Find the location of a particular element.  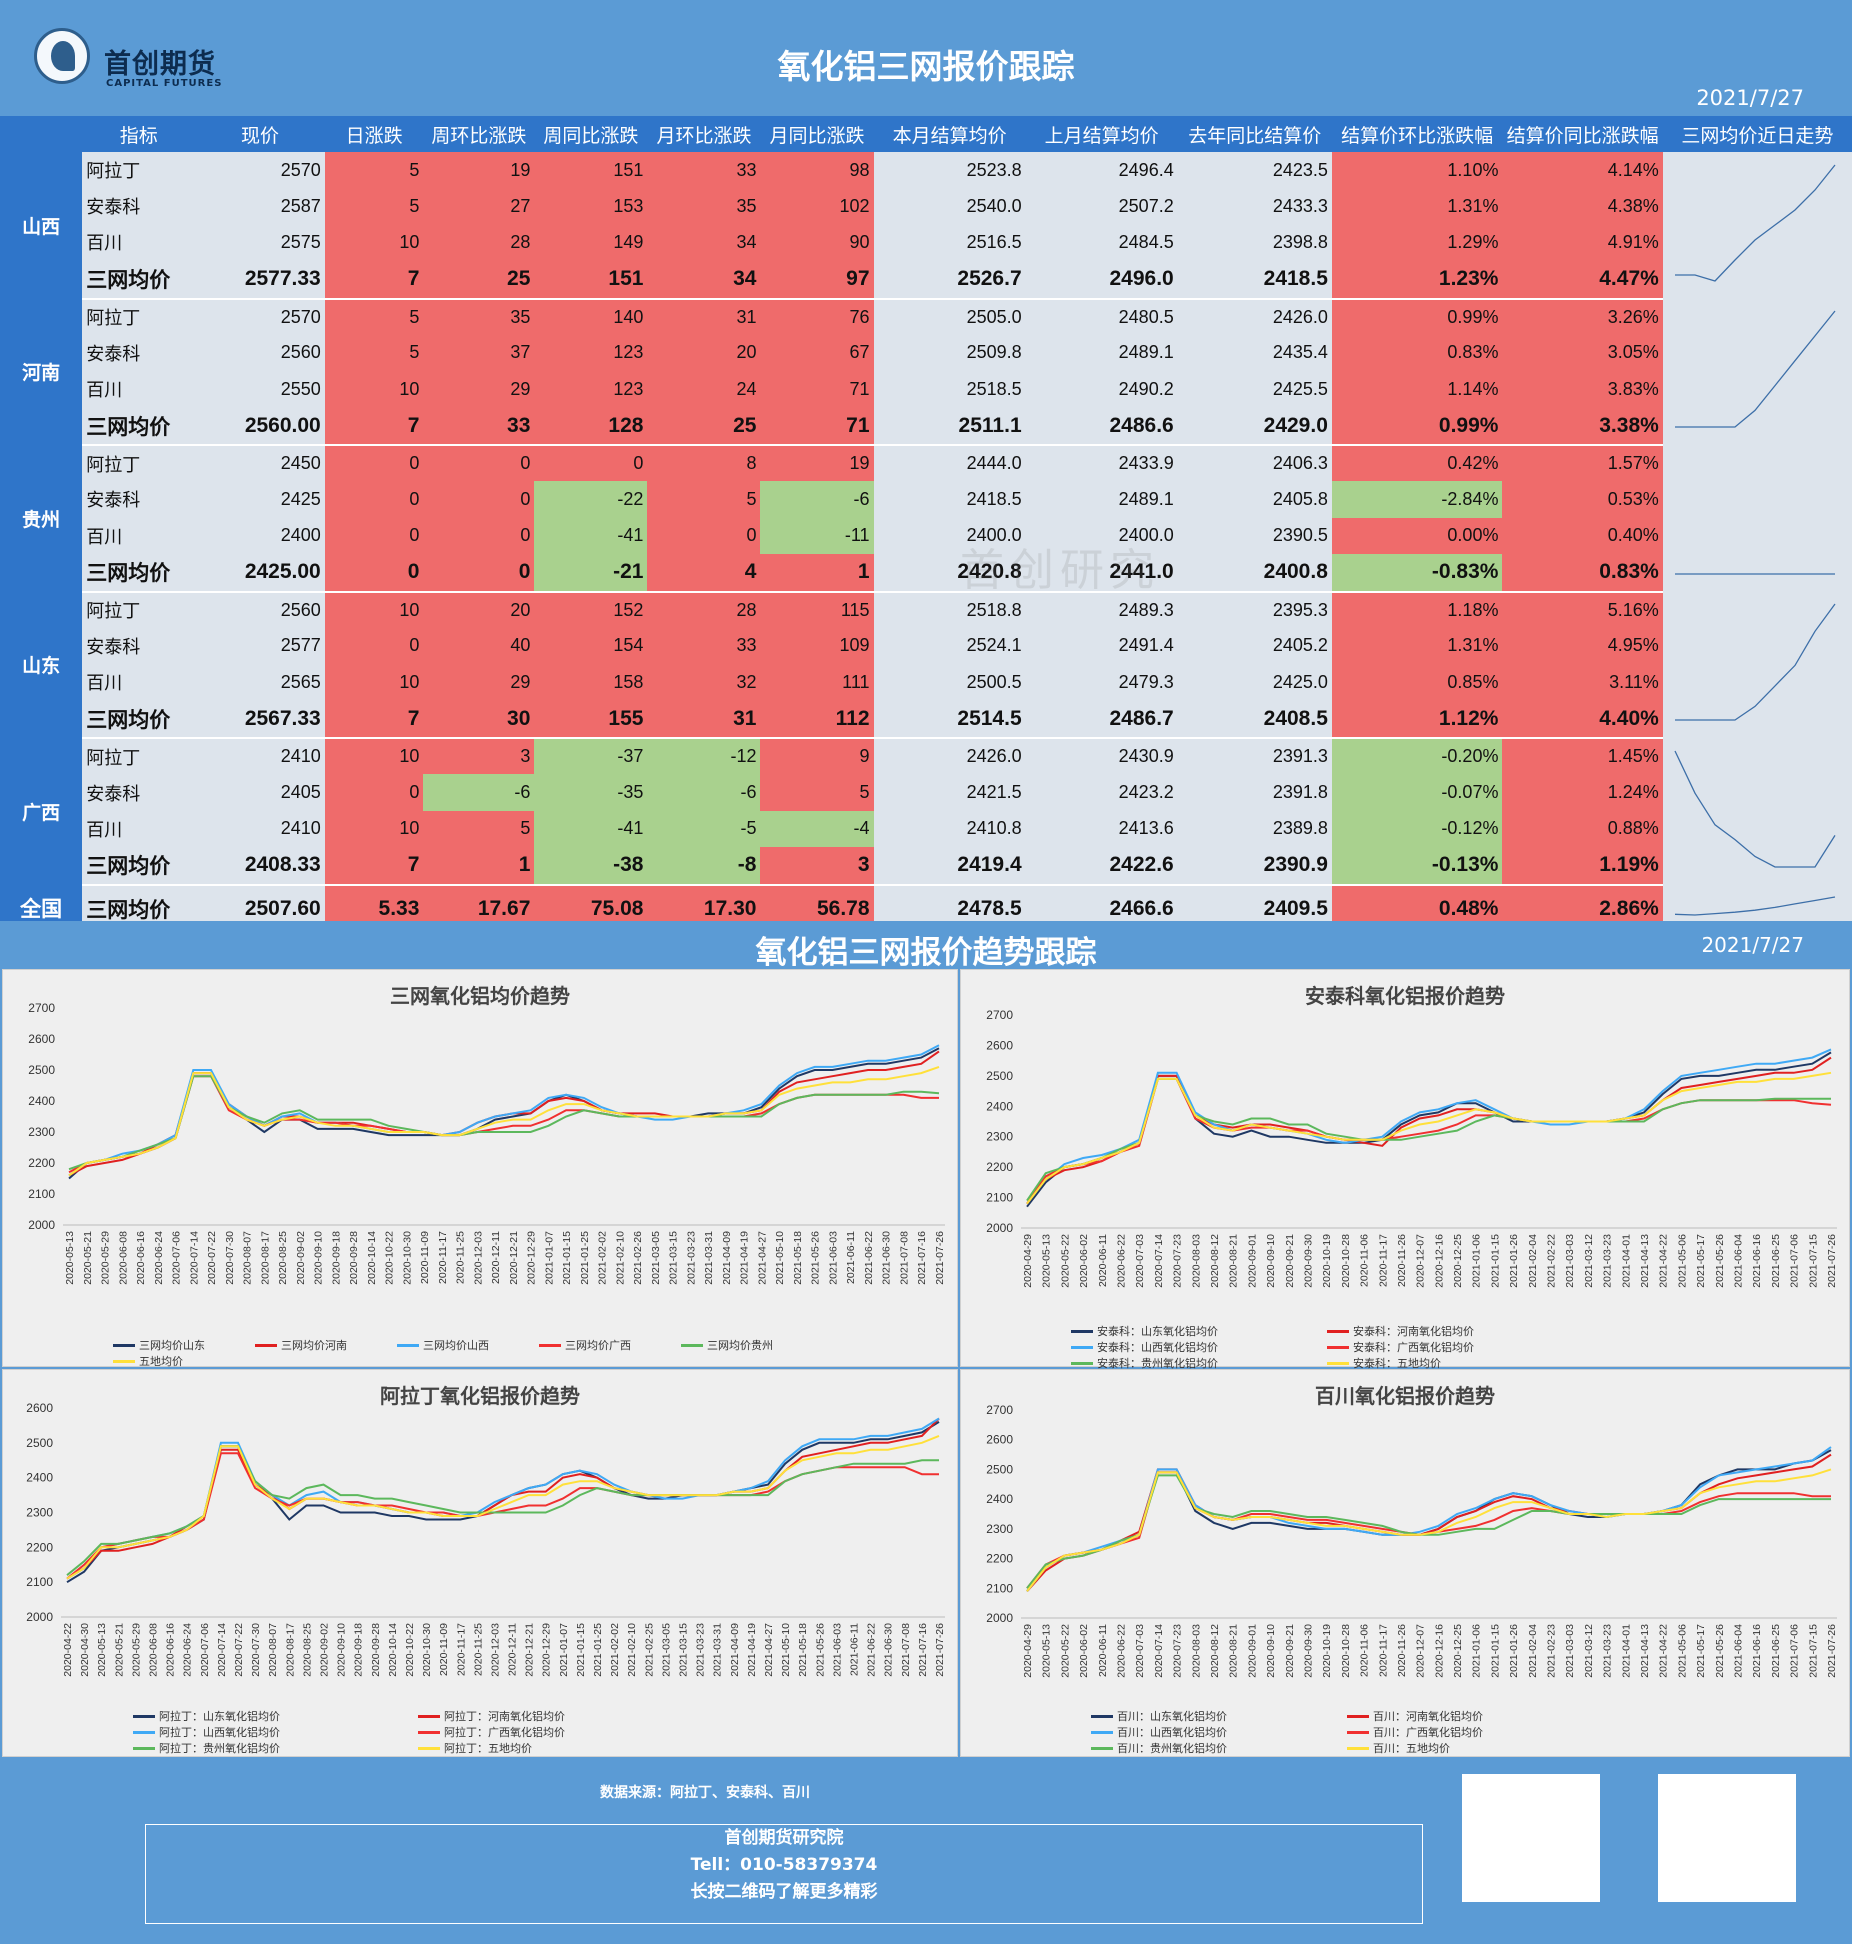

source-name: 阿拉丁 is located at coordinates (139, 756).